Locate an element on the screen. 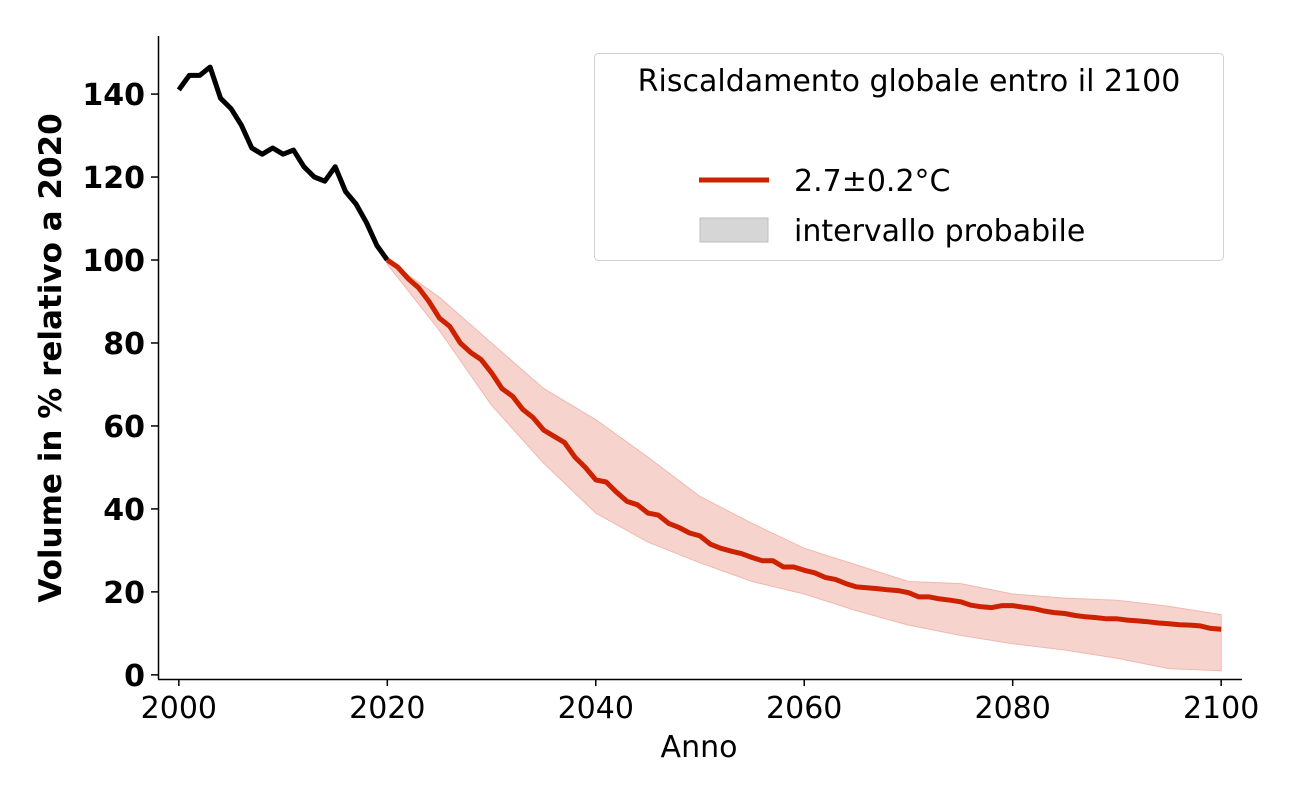  x-tick-label-2020: 2020 is located at coordinates (387, 708).